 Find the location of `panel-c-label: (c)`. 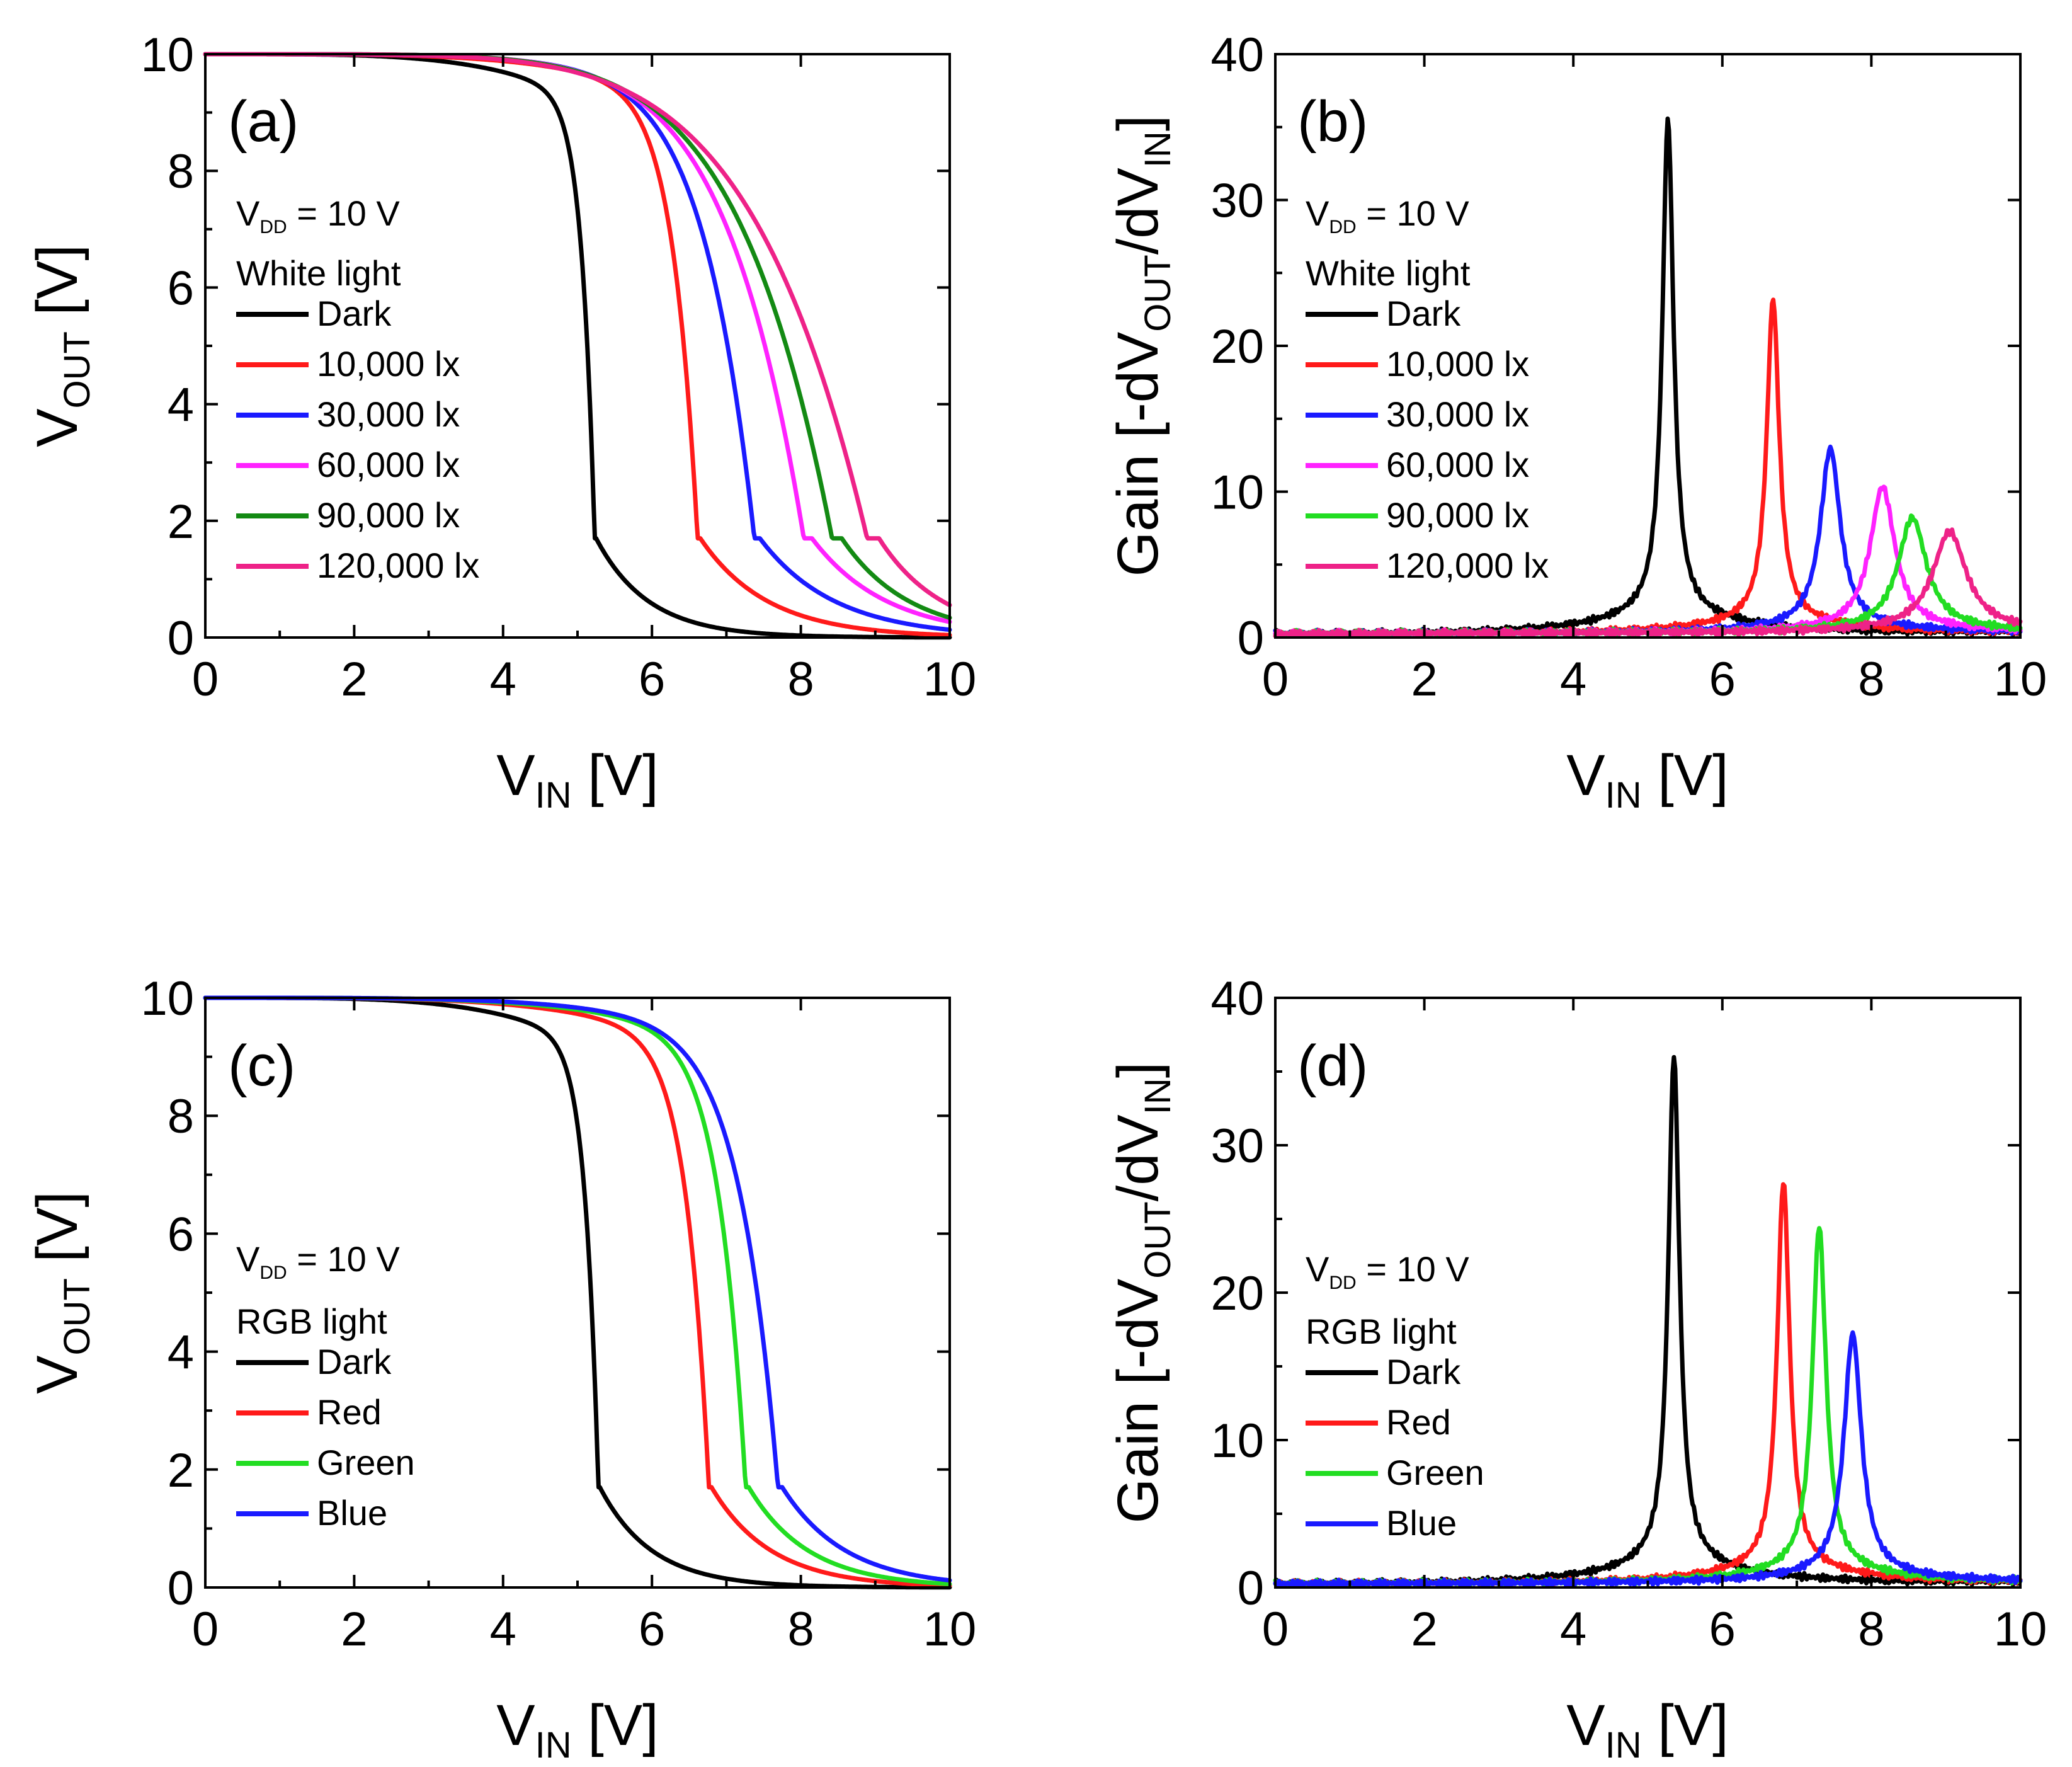

panel-c-label: (c) is located at coordinates (262, 1066).